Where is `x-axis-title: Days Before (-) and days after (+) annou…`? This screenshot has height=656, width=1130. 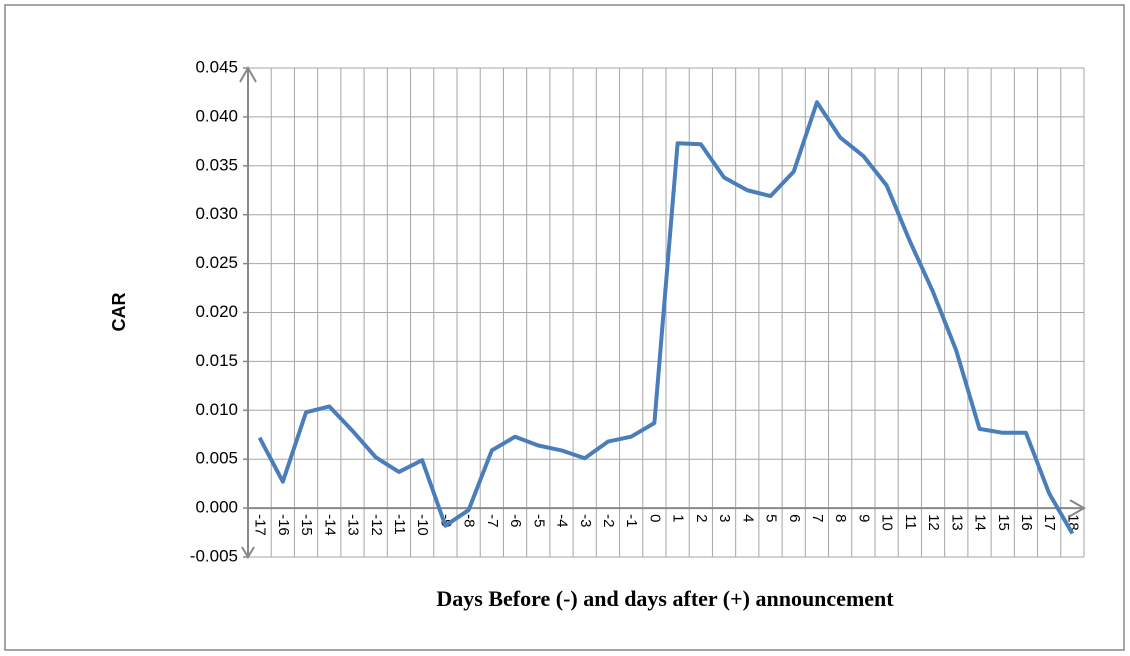
x-axis-title: Days Before (-) and days after (+) annou… is located at coordinates (665, 598).